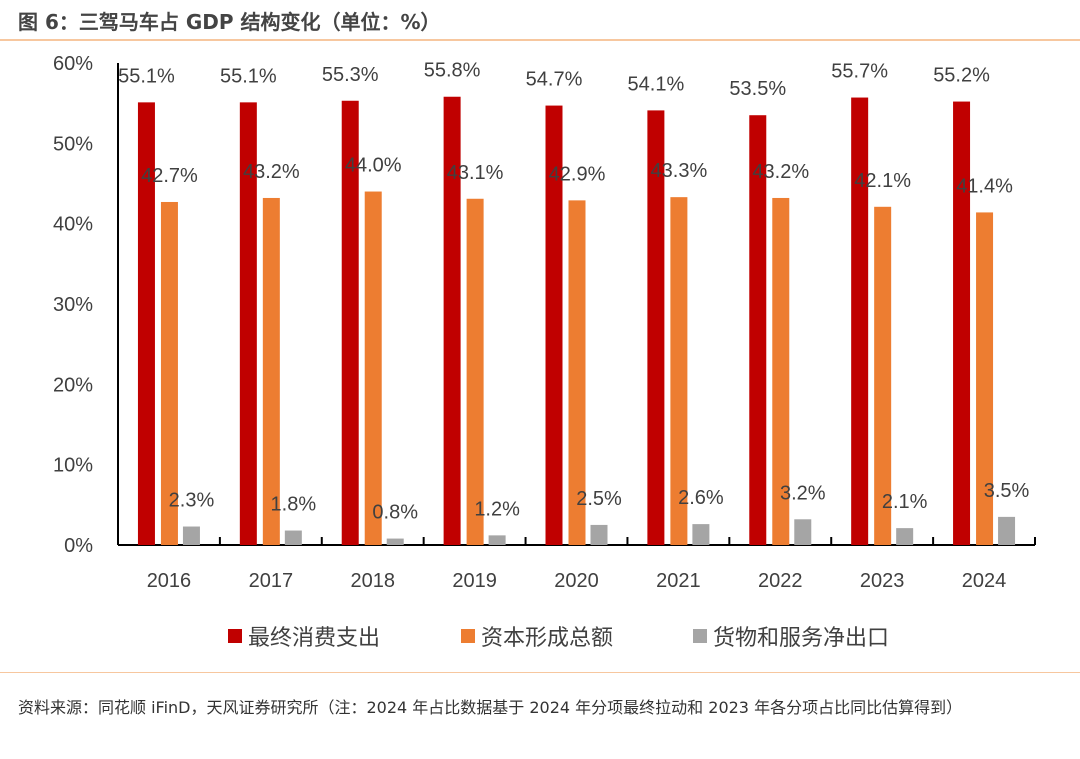 The width and height of the screenshot is (1080, 759). Describe the element at coordinates (678, 581) in the screenshot. I see `x-tick-label: 2021` at that location.